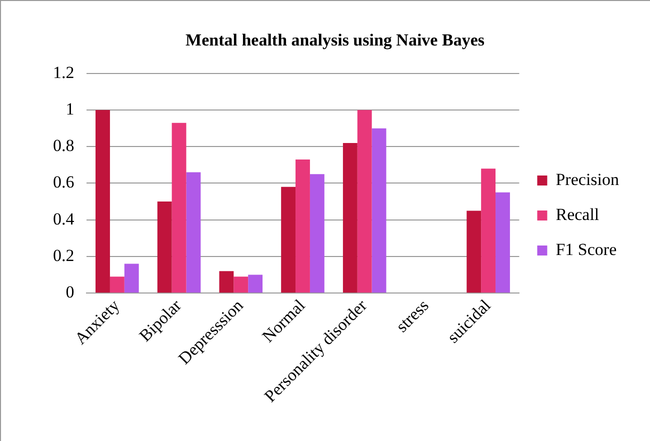  I want to click on y-tick-label: 0.6, so click(63, 182).